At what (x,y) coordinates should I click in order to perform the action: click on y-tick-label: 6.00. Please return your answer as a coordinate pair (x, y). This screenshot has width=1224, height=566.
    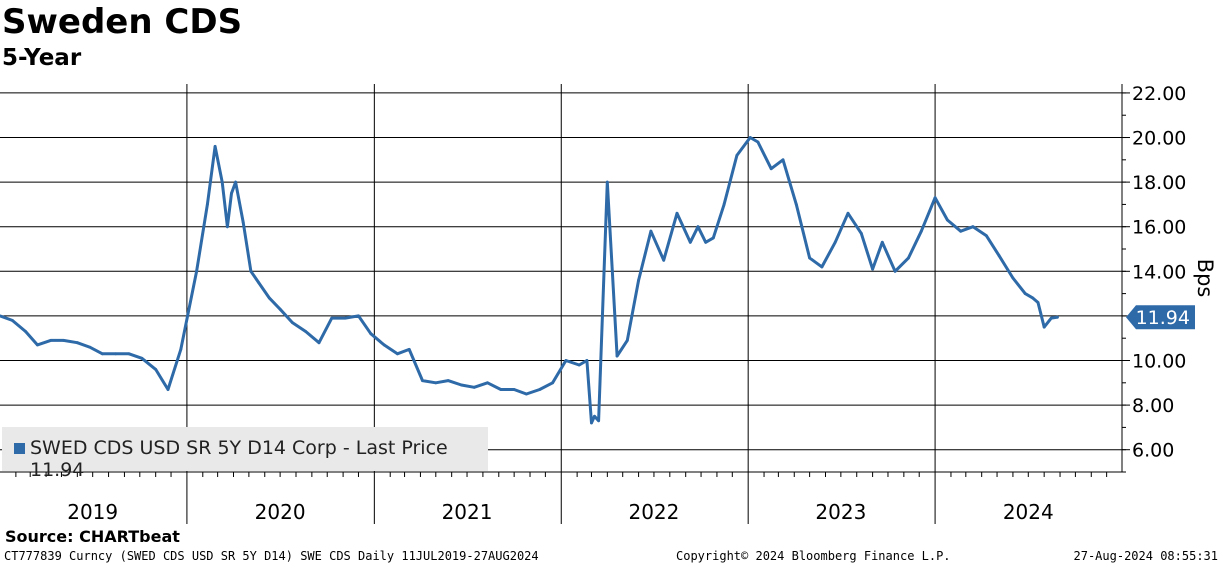
    Looking at the image, I should click on (1153, 451).